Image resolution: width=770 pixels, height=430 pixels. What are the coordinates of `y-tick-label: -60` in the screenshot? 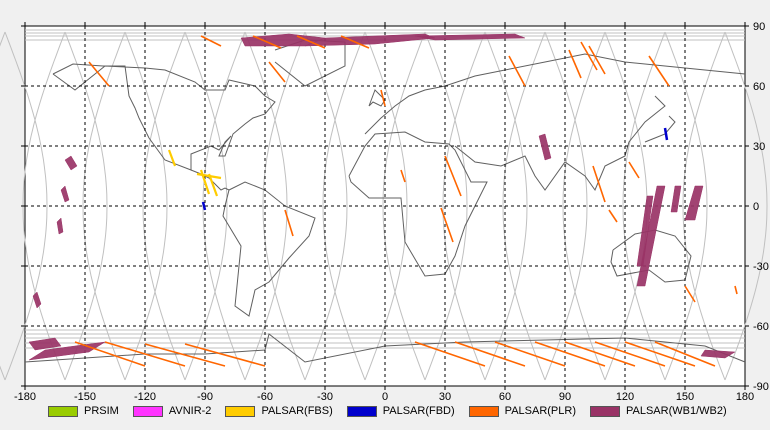 It's located at (761, 327).